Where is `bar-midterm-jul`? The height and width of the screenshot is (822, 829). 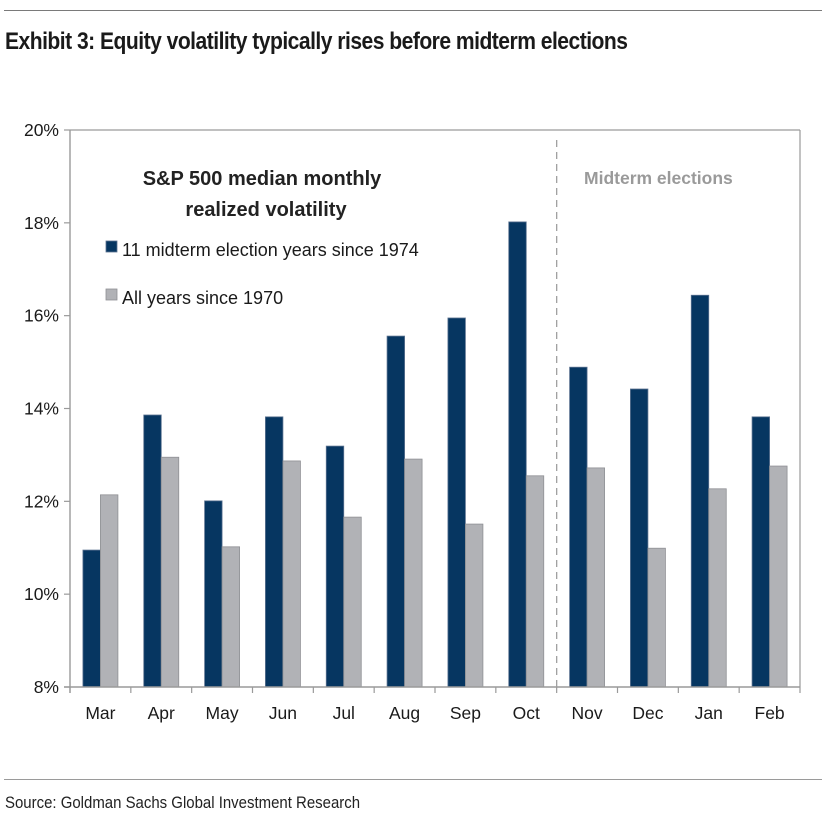 bar-midterm-jul is located at coordinates (335, 566).